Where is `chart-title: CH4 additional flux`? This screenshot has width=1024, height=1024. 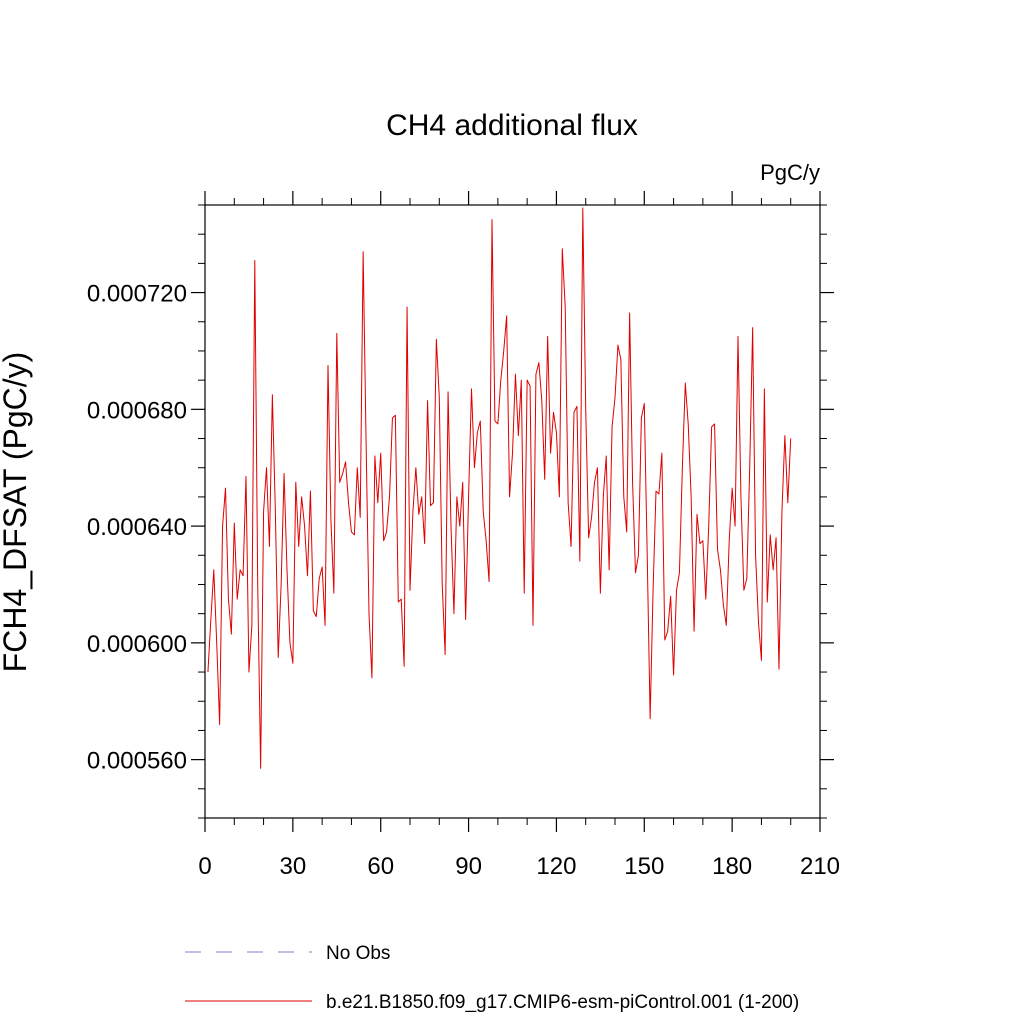
chart-title: CH4 additional flux is located at coordinates (512, 125).